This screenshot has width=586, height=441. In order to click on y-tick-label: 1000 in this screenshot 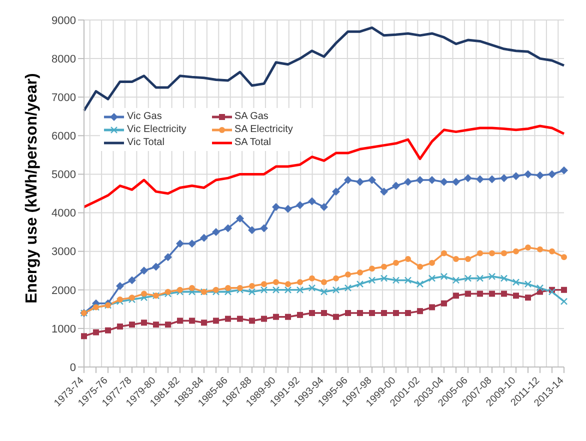, I will do `click(64, 329)`.